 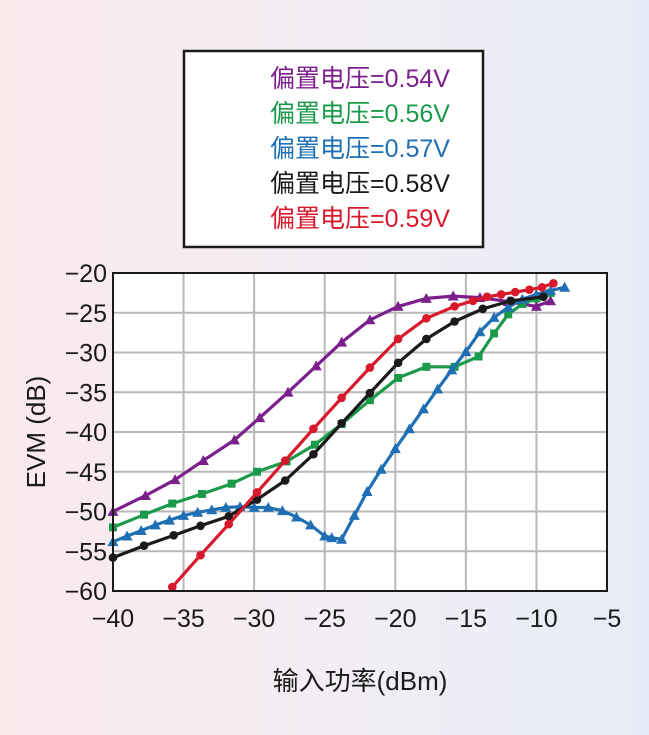 What do you see at coordinates (36, 432) in the screenshot?
I see `y-axis-label: EVM (dB)` at bounding box center [36, 432].